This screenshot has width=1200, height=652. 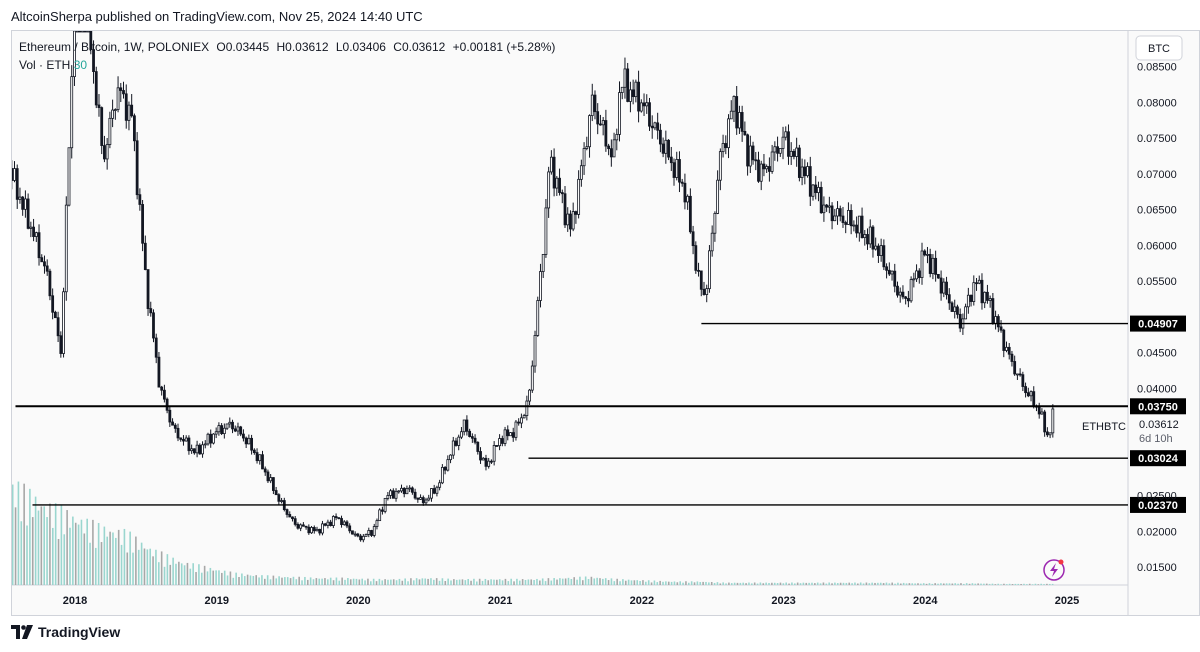 What do you see at coordinates (1157, 532) in the screenshot?
I see `y-tick-label: 0.02000` at bounding box center [1157, 532].